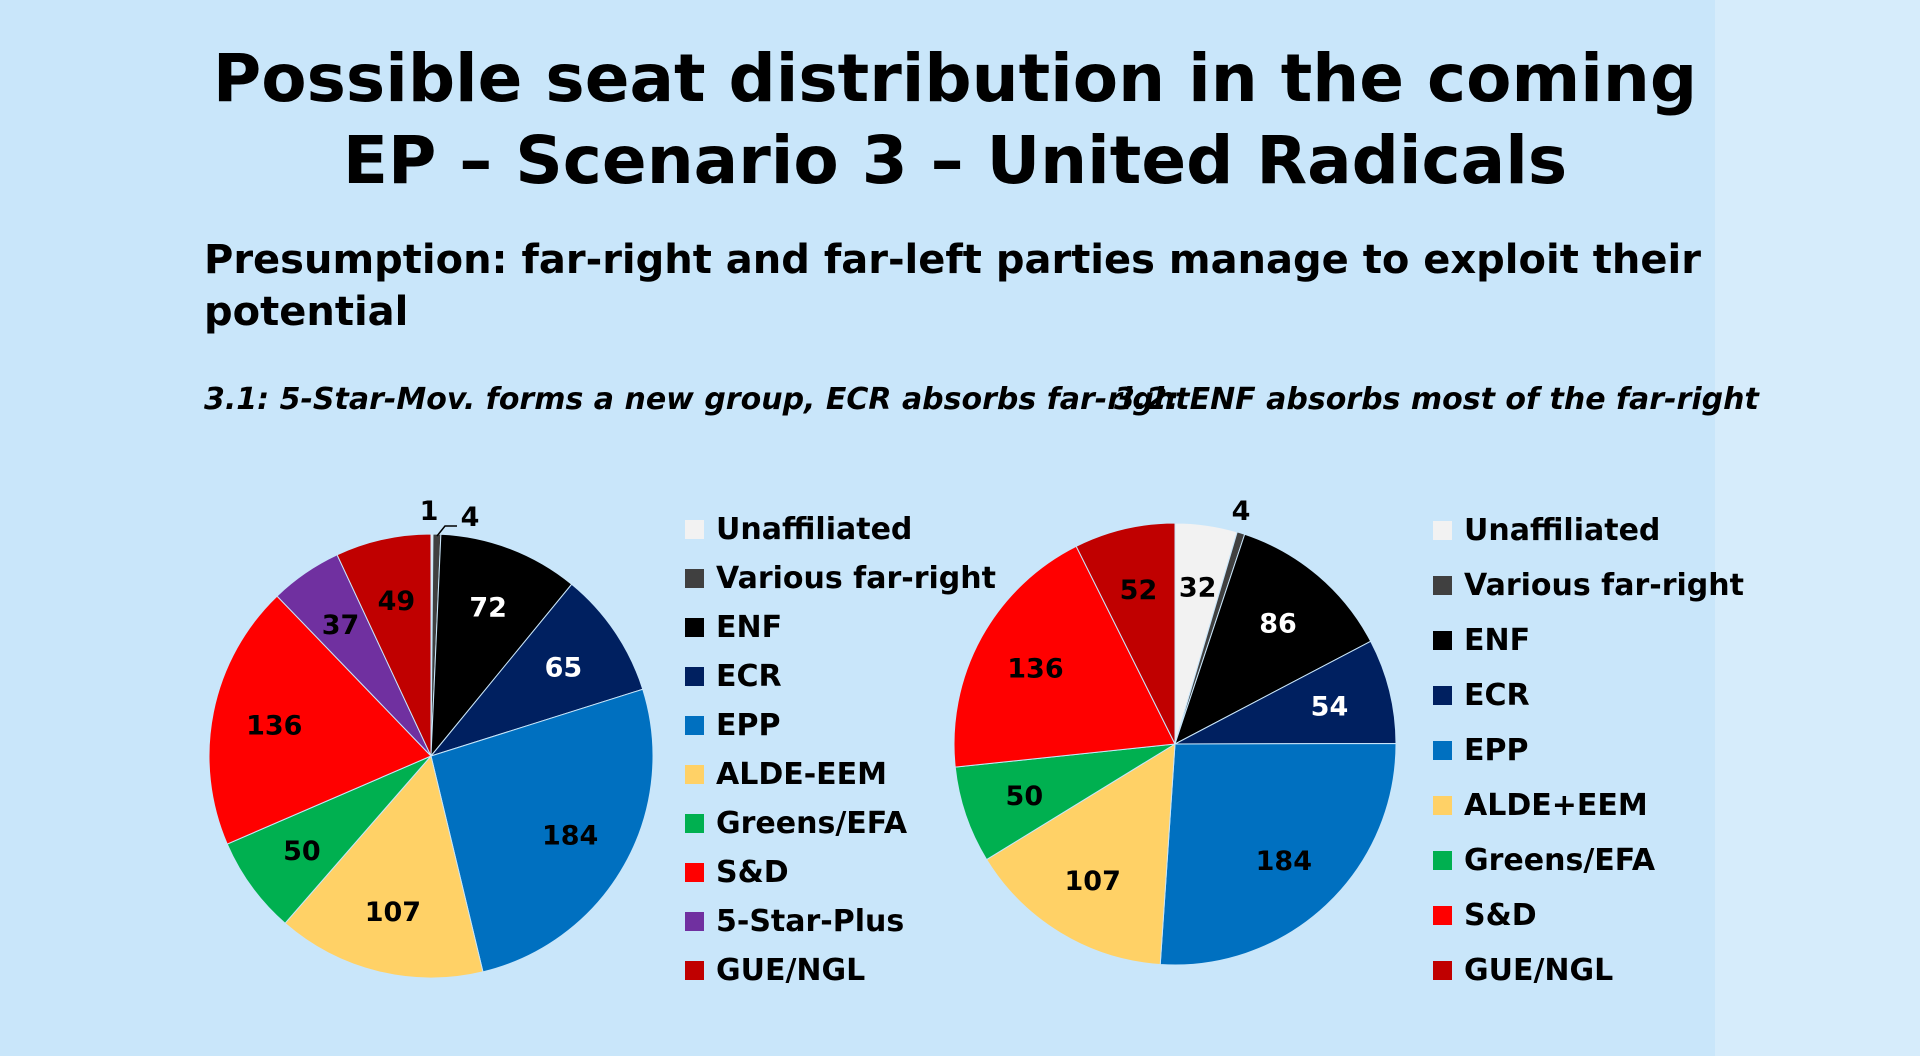  What do you see at coordinates (1817, 528) in the screenshot?
I see `background-stripe` at bounding box center [1817, 528].